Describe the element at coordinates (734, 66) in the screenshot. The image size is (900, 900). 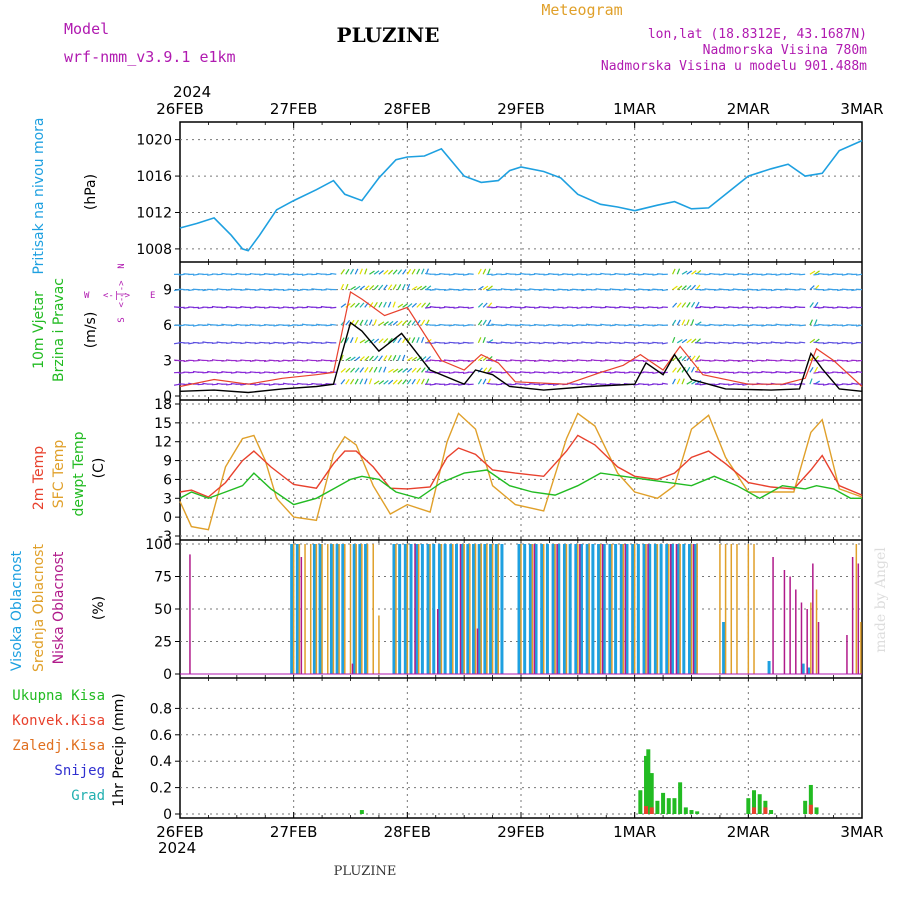
I see `model-altitude-label: Nadmorska Visina u modelu 901.488m` at that location.